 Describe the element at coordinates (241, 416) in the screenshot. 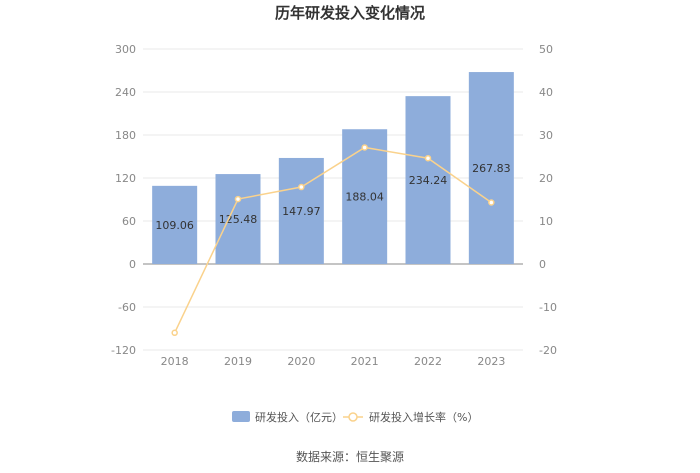

I see `legend-bar-swatch` at that location.